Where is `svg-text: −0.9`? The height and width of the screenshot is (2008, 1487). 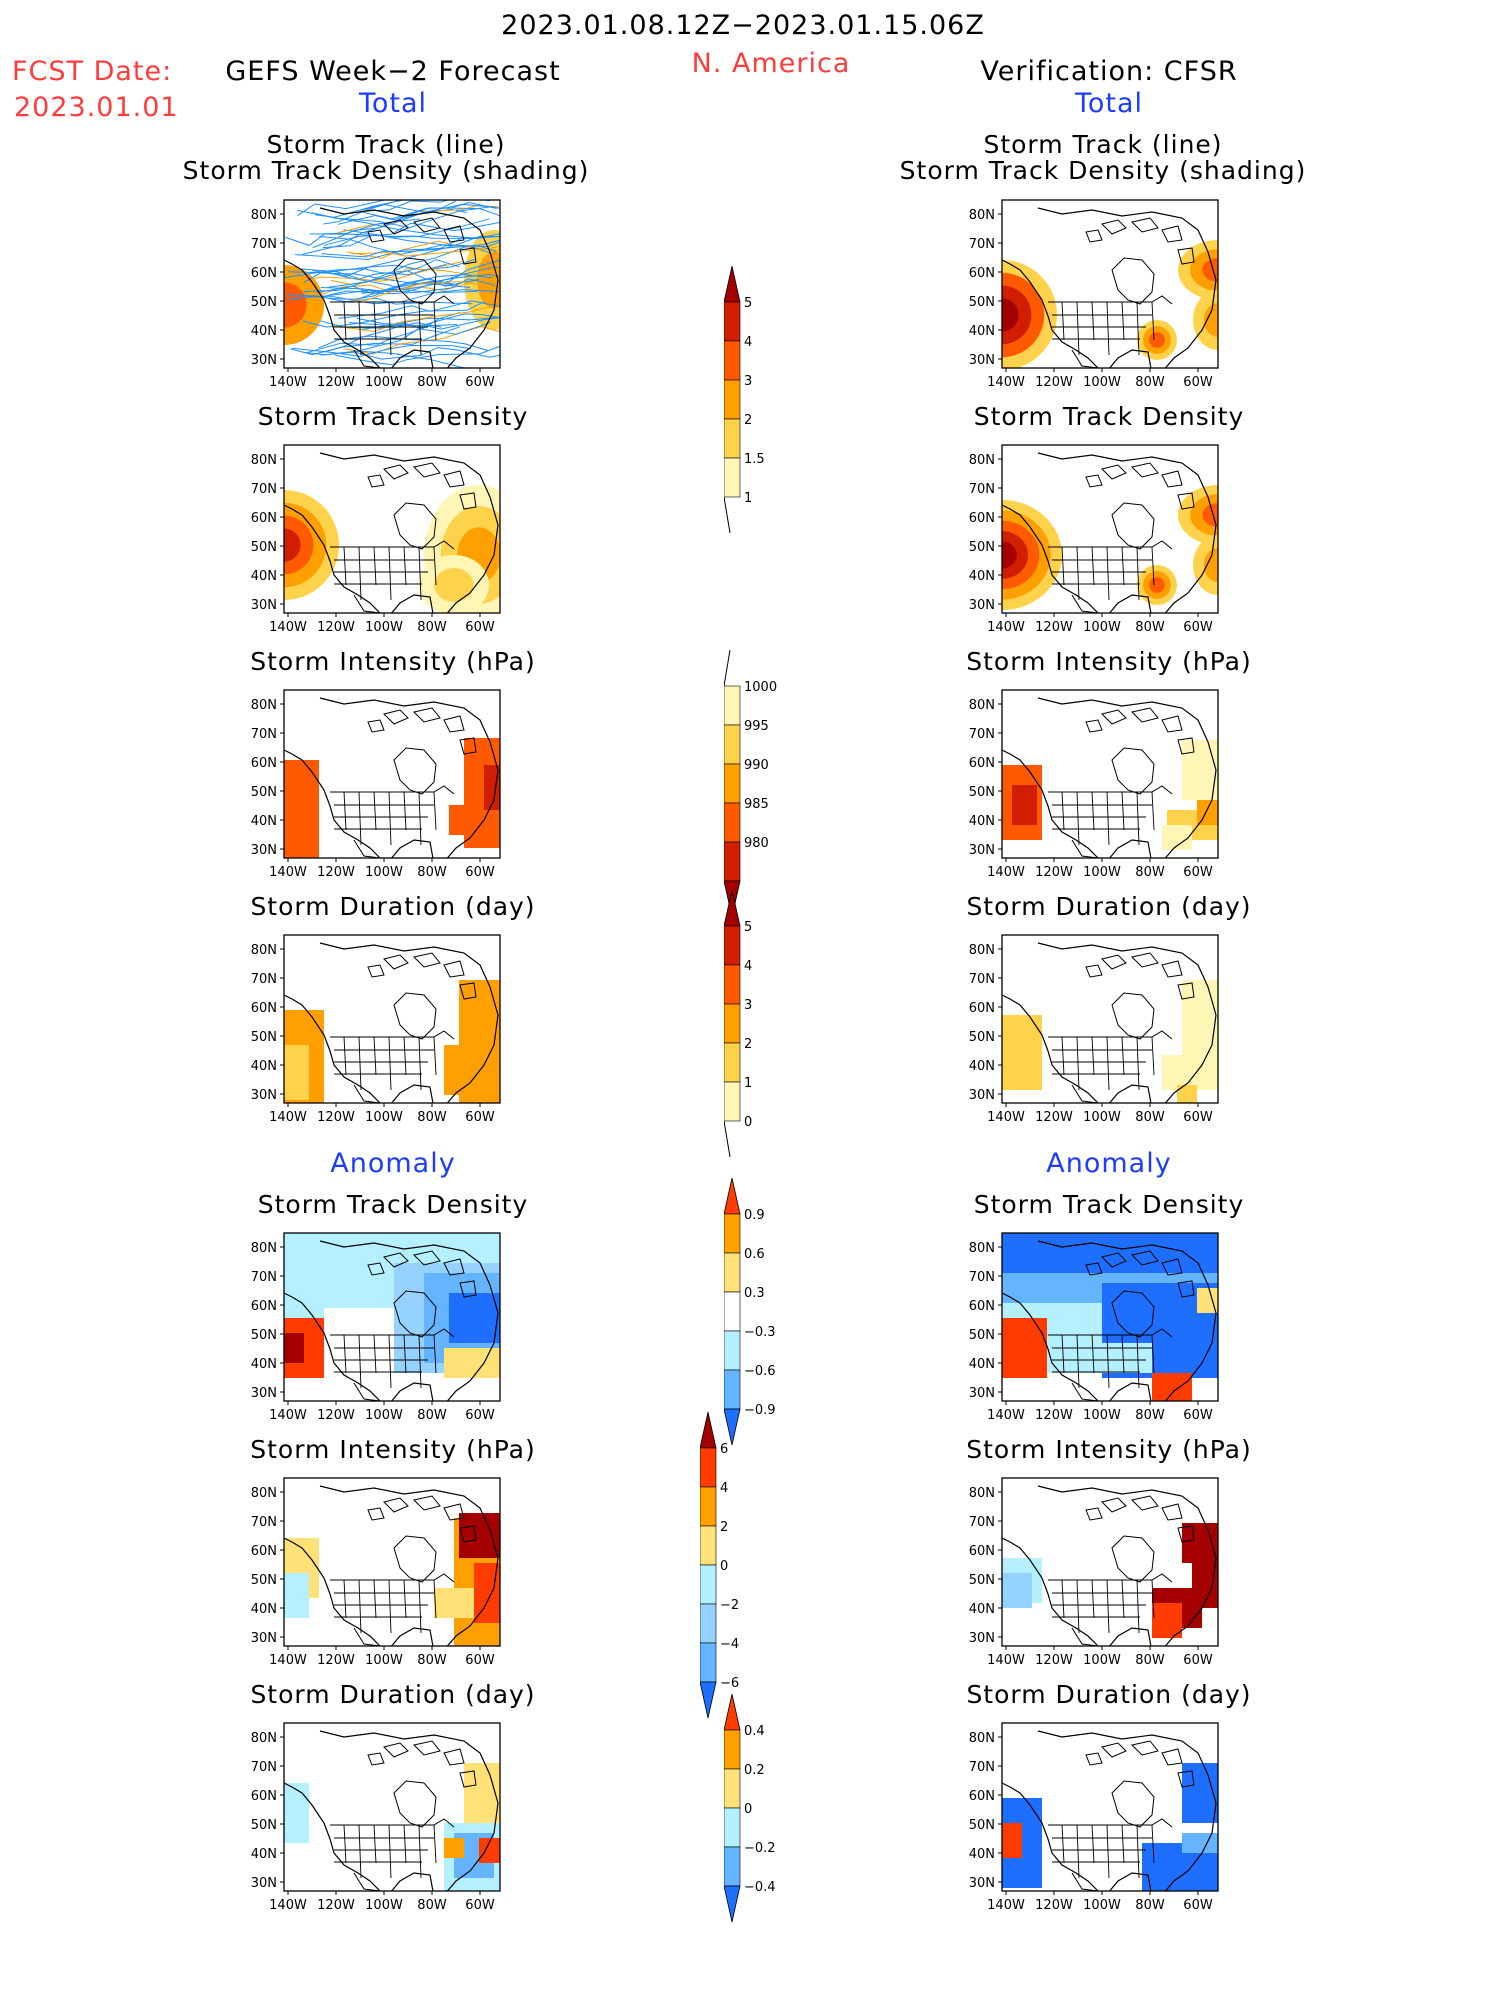 svg-text: −0.9 is located at coordinates (760, 1410).